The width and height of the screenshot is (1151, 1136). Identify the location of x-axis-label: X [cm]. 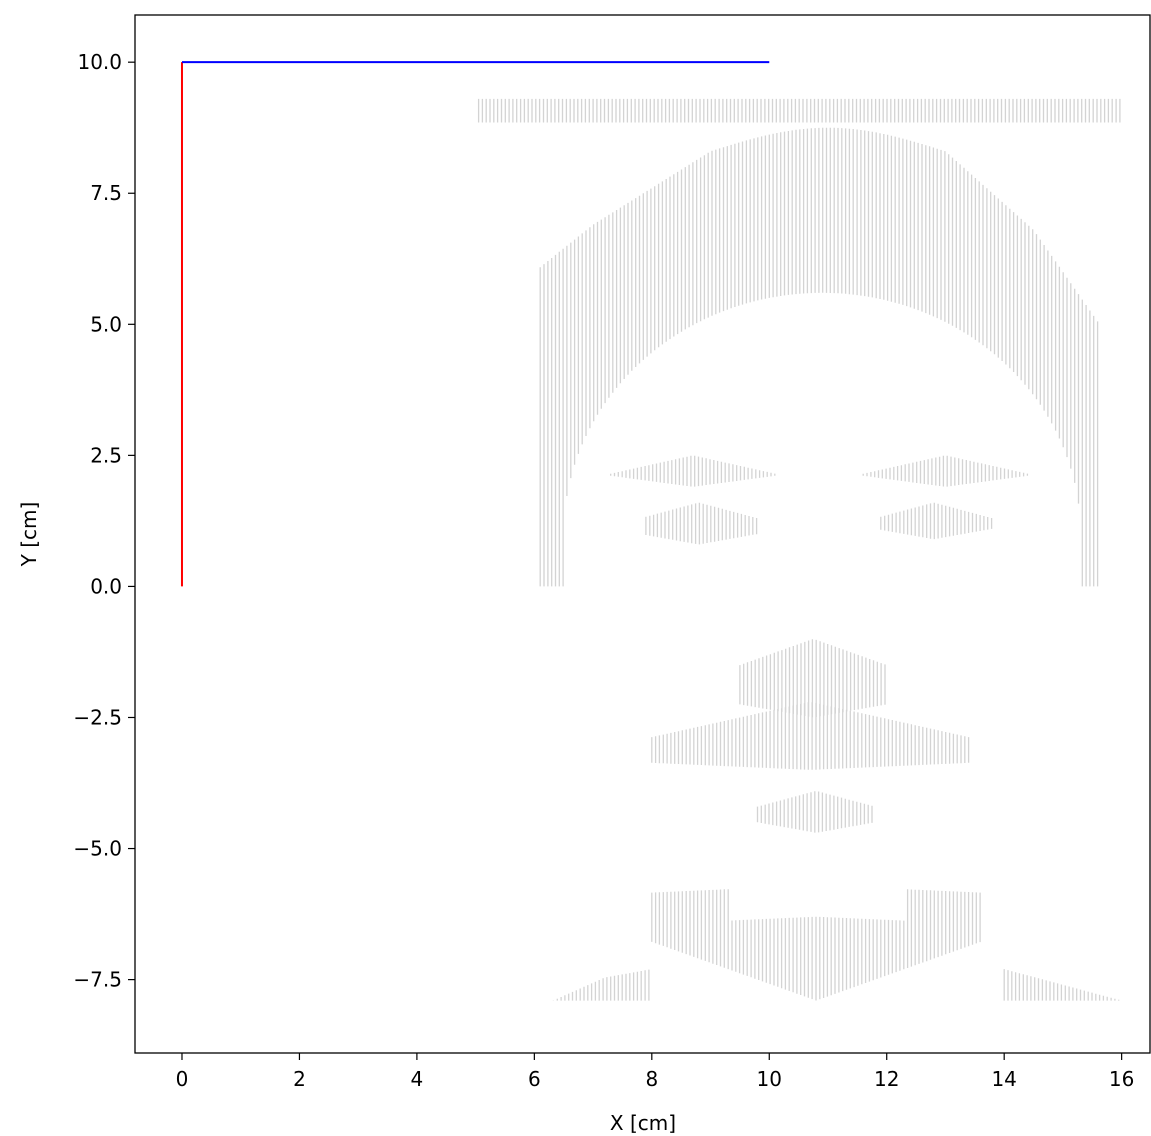
(643, 1123).